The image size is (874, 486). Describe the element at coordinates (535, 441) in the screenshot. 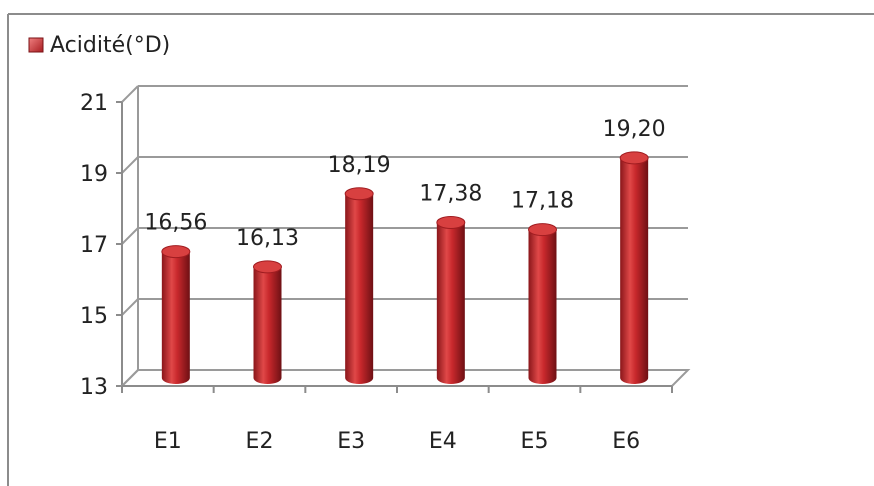

I see `x-tick-label: E5` at that location.